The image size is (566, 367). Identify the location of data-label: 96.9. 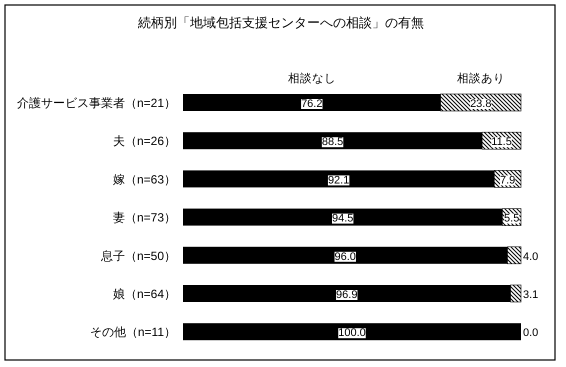
(347, 295).